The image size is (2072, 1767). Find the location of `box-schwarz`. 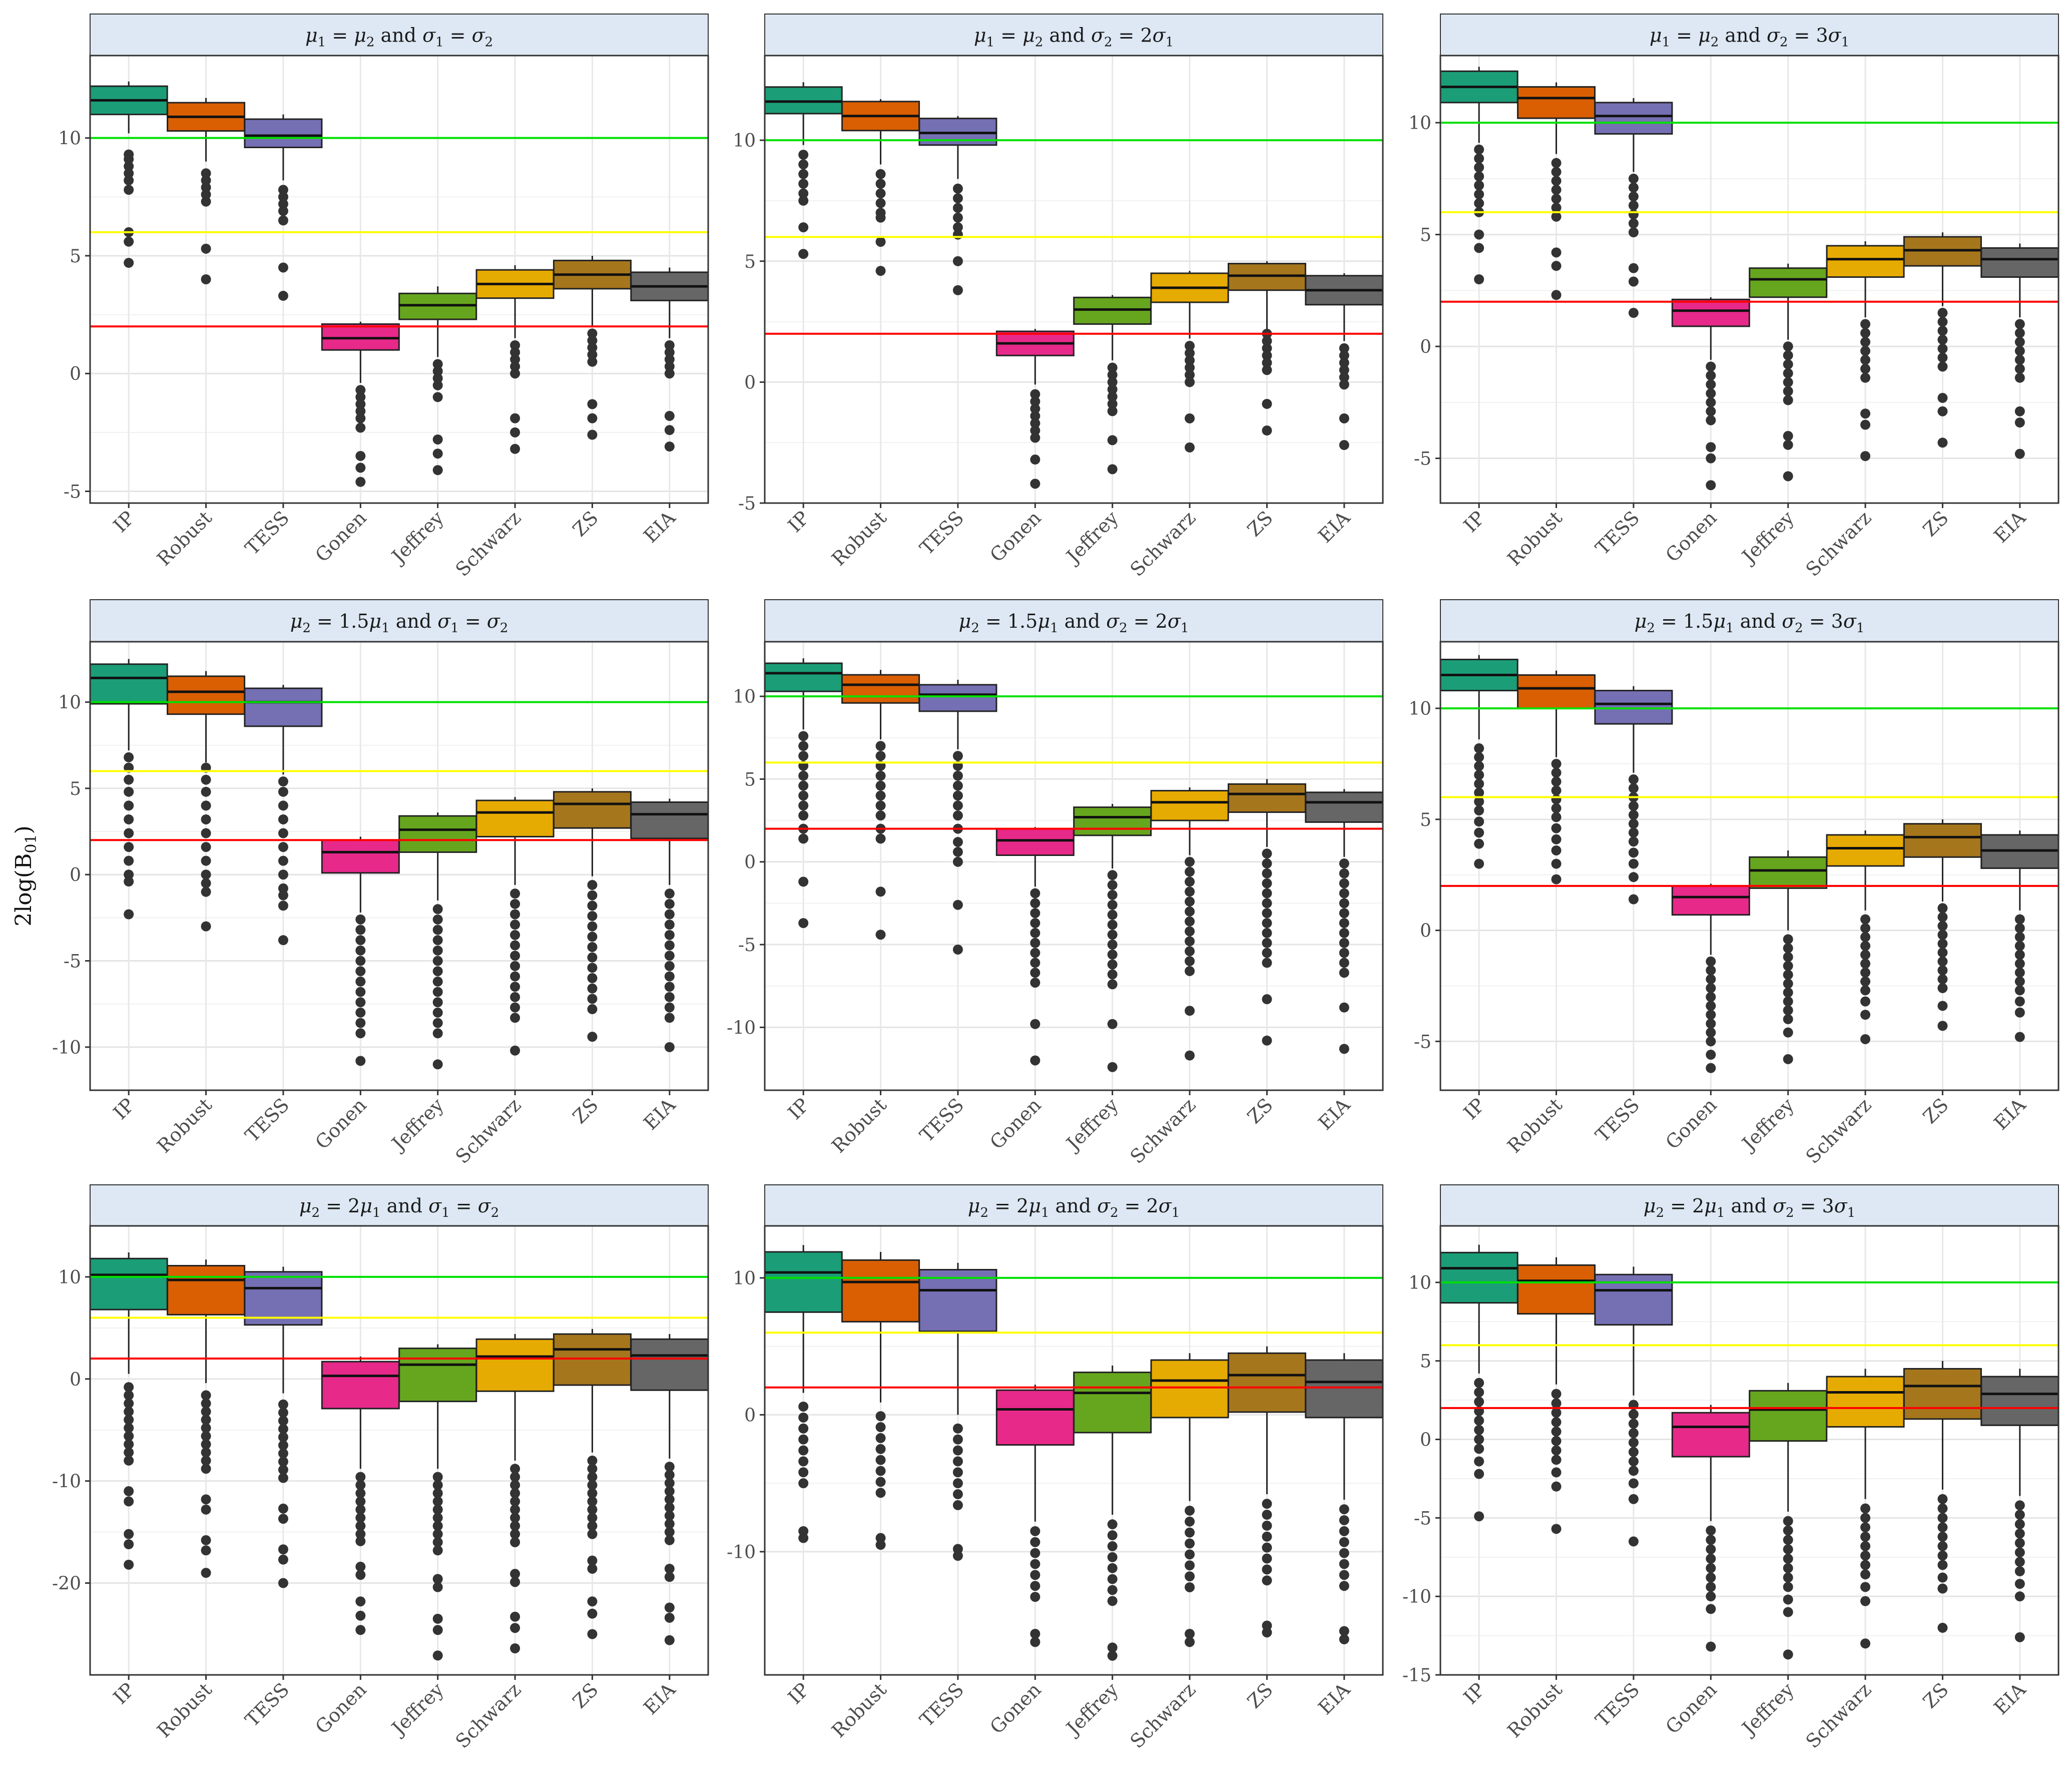

box-schwarz is located at coordinates (515, 359).